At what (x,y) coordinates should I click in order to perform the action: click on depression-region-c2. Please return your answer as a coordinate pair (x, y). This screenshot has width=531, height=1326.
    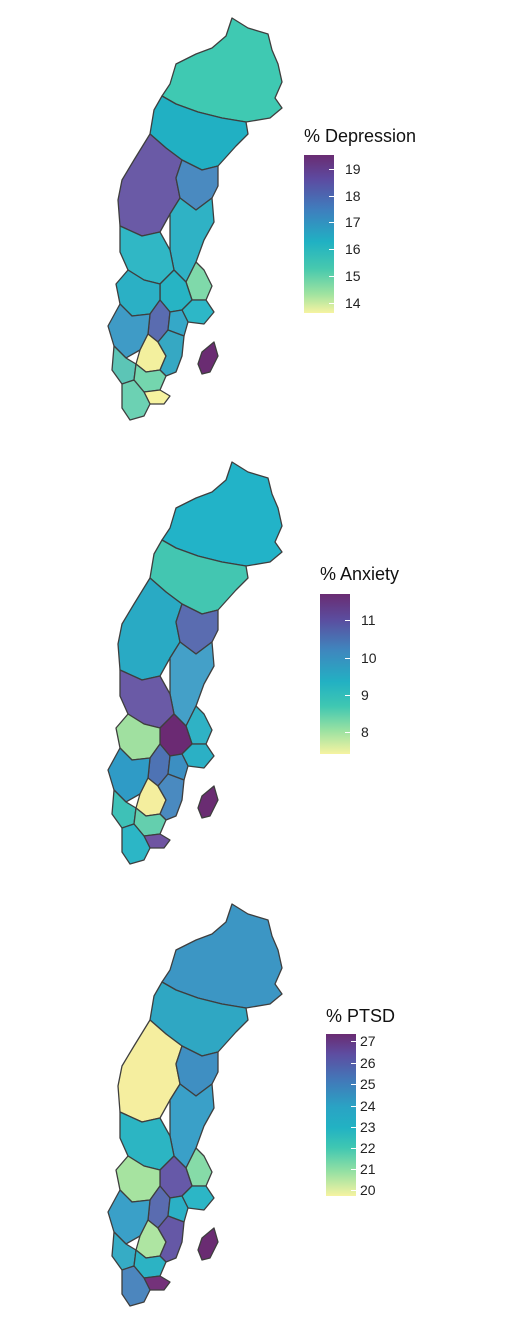
    Looking at the image, I should click on (178, 323).